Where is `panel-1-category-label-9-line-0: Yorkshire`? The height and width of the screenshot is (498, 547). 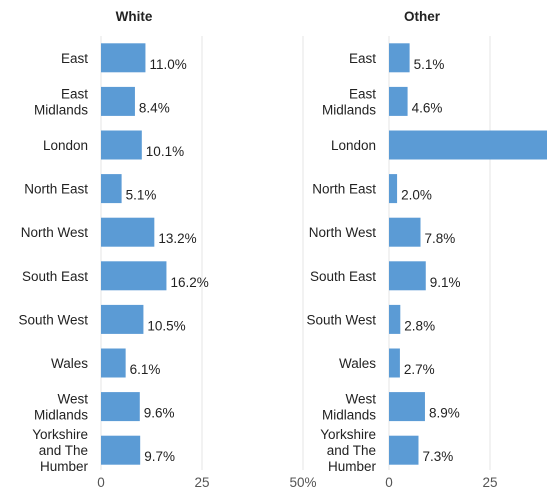 panel-1-category-label-9-line-0: Yorkshire is located at coordinates (348, 434).